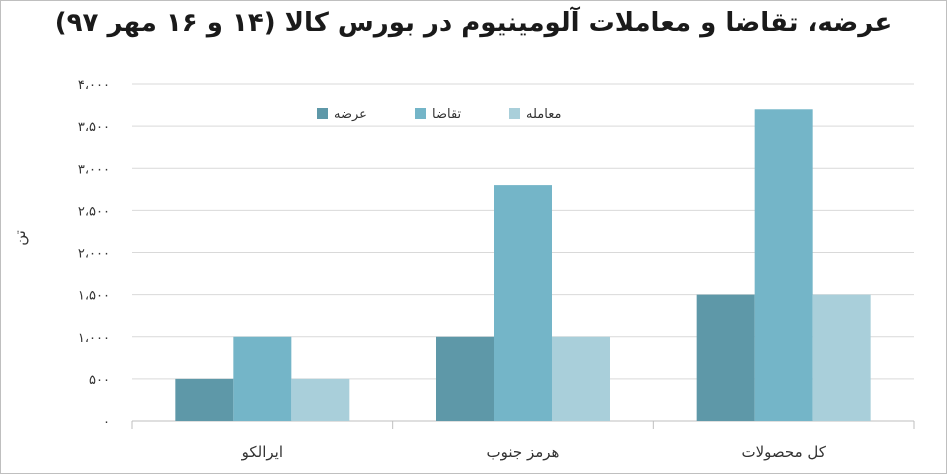 The width and height of the screenshot is (947, 474). Describe the element at coordinates (94, 85) in the screenshot. I see `y-tick-label: ۴،۰۰۰` at that location.